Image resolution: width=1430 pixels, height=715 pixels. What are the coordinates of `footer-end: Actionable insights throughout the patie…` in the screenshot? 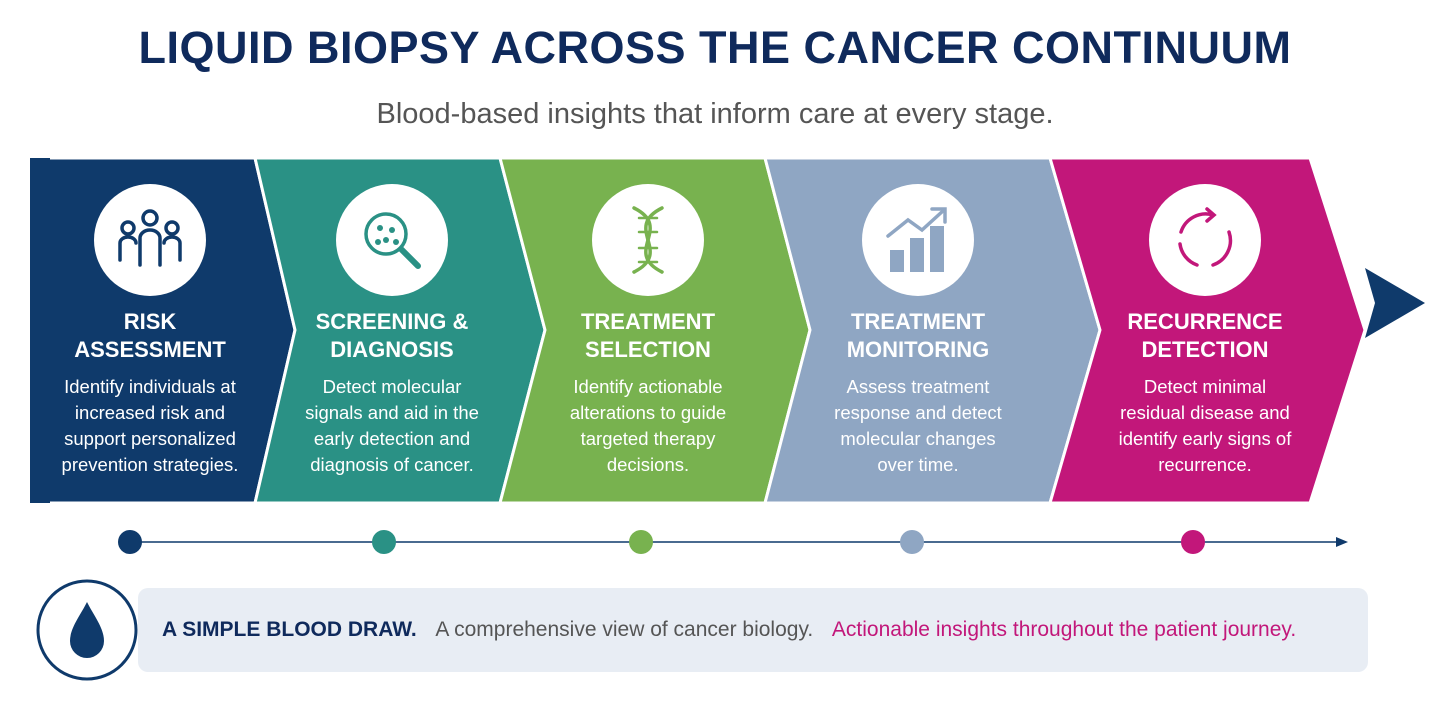 It's located at (1064, 629).